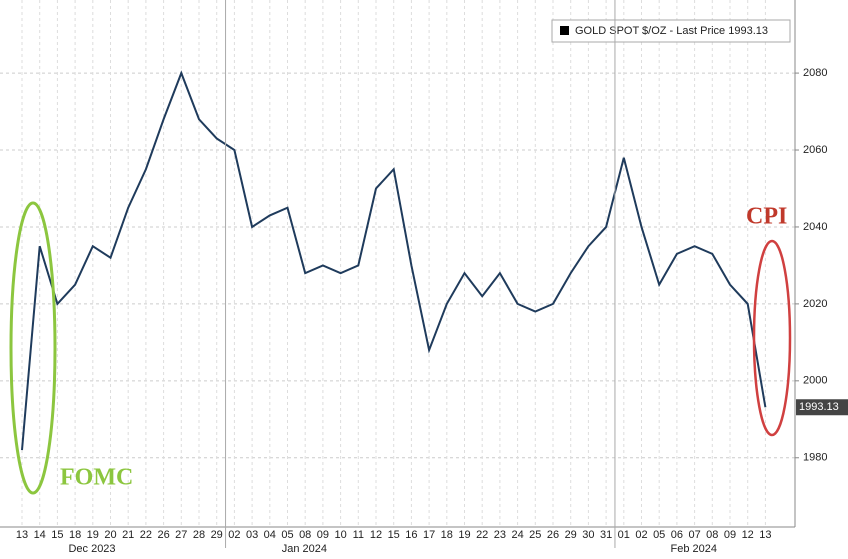 The width and height of the screenshot is (848, 559). Describe the element at coordinates (606, 535) in the screenshot. I see `x-tick-label: 31` at that location.